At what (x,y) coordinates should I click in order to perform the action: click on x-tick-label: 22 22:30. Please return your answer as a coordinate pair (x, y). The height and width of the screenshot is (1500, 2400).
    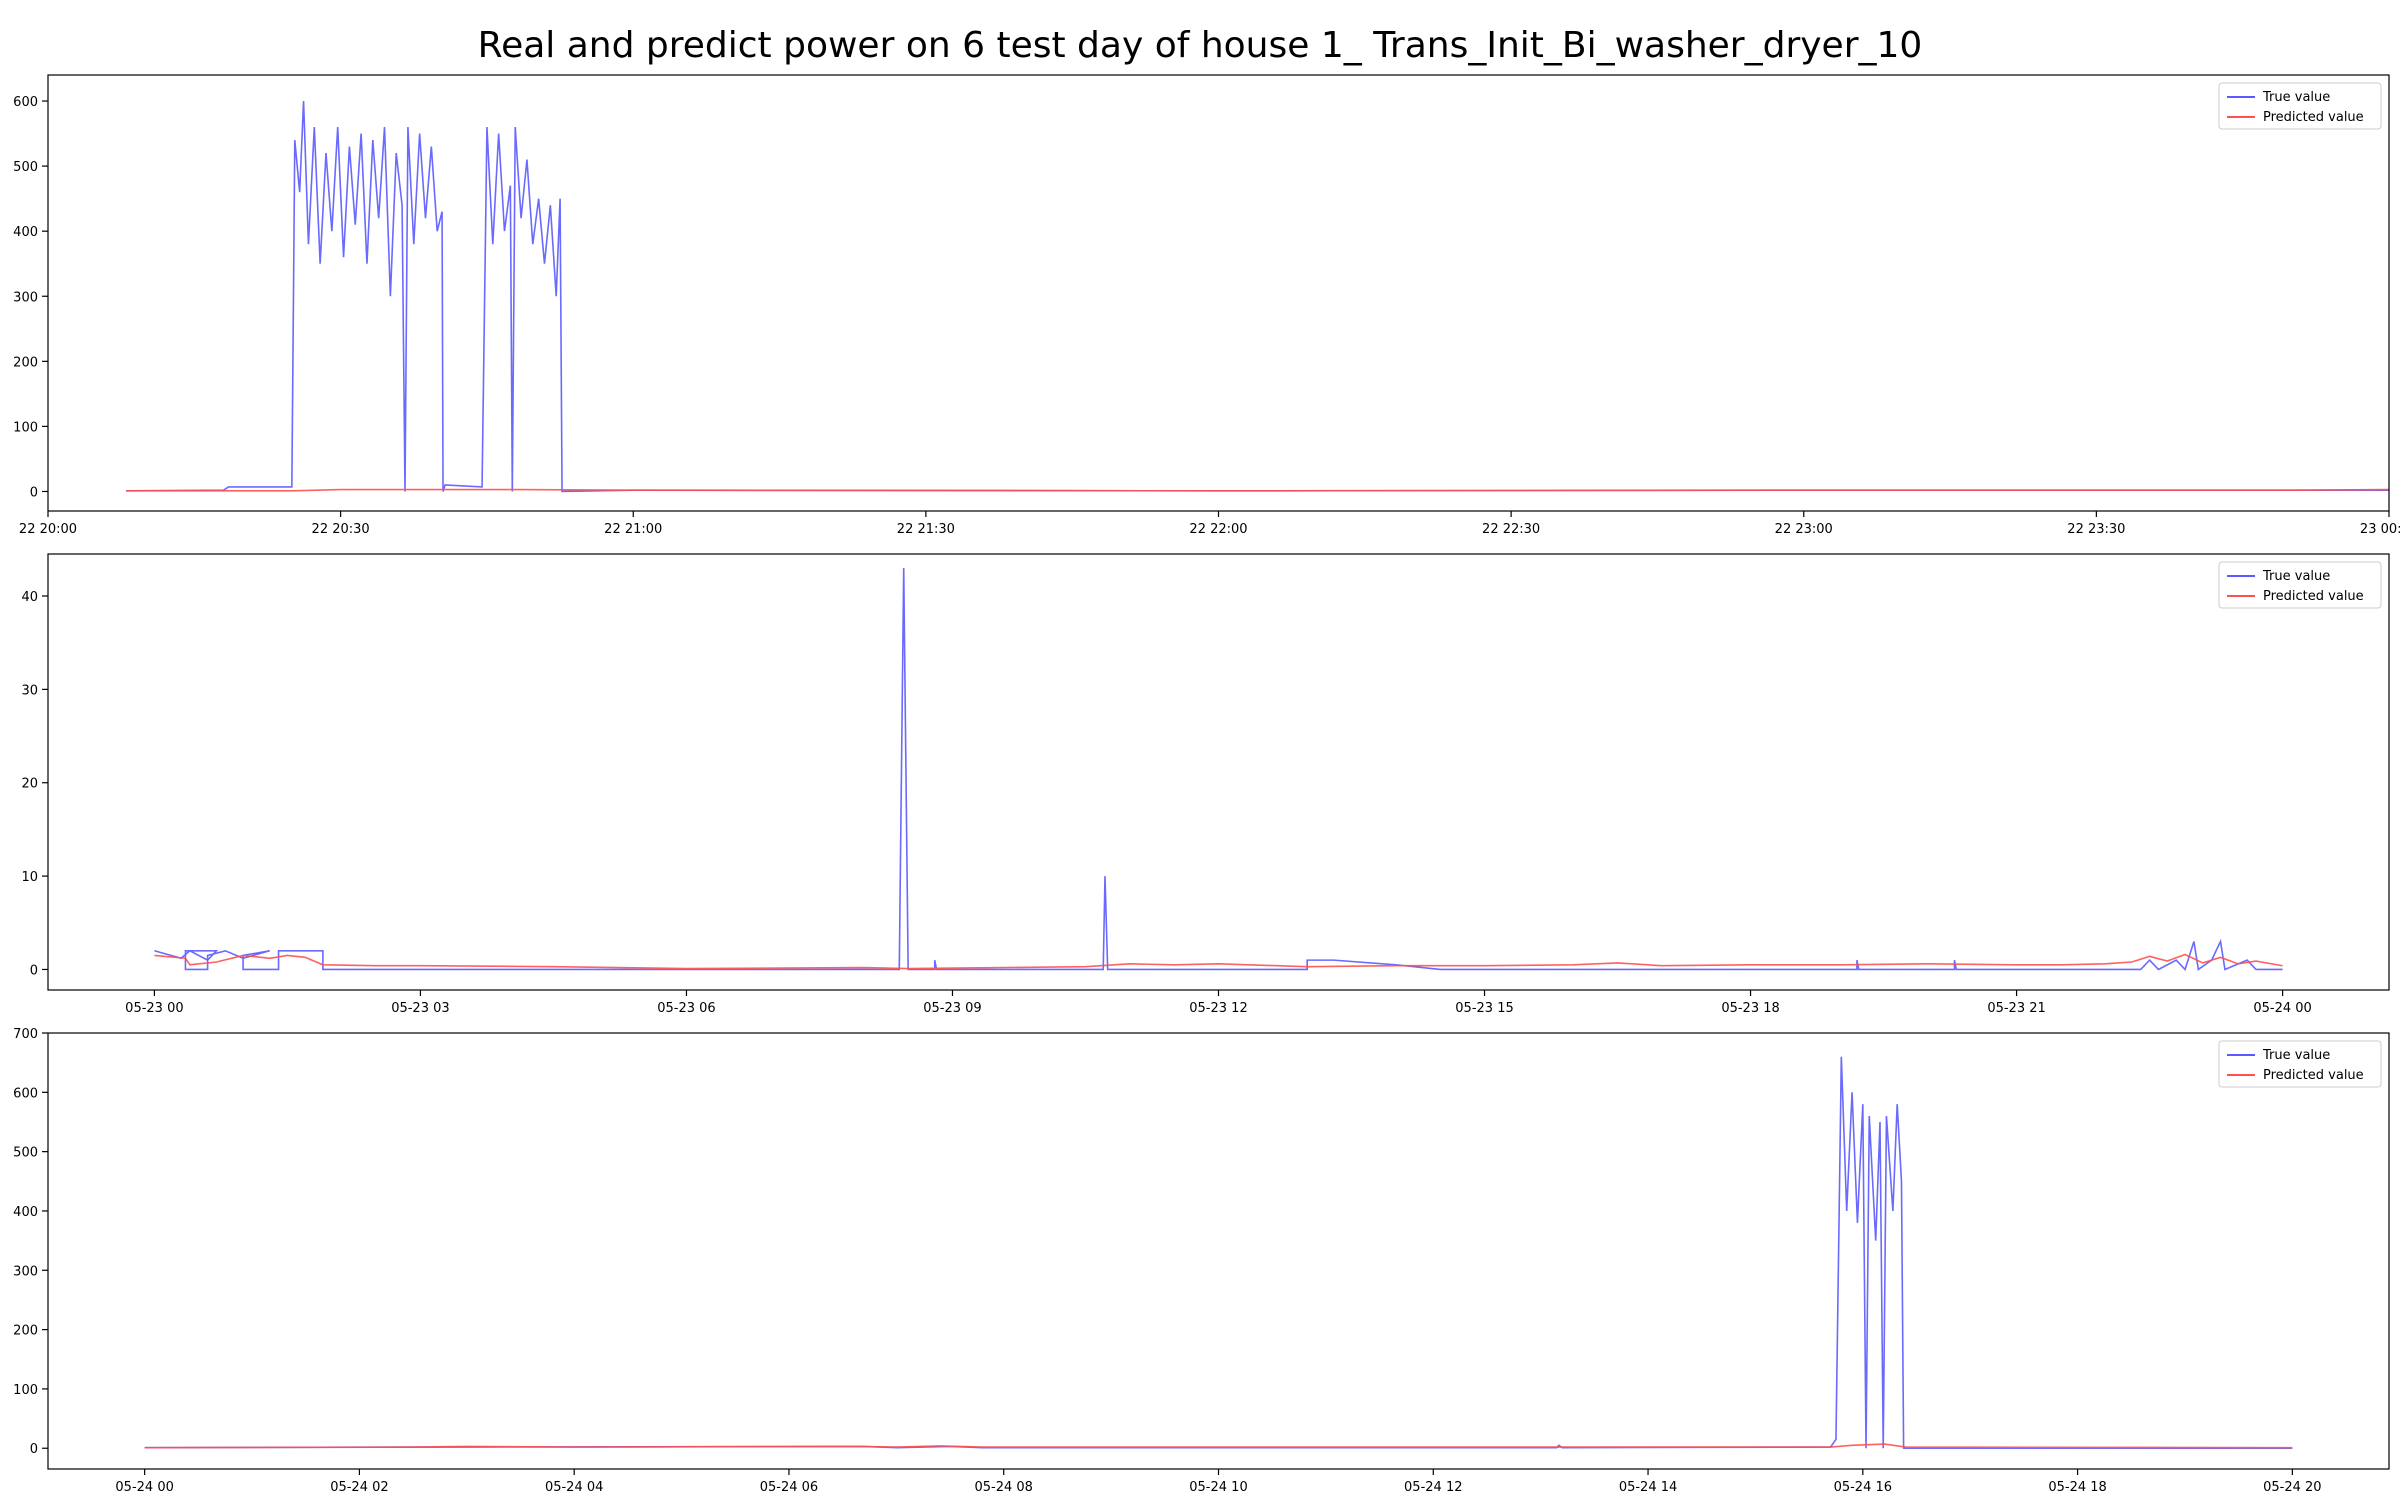
    Looking at the image, I should click on (1511, 529).